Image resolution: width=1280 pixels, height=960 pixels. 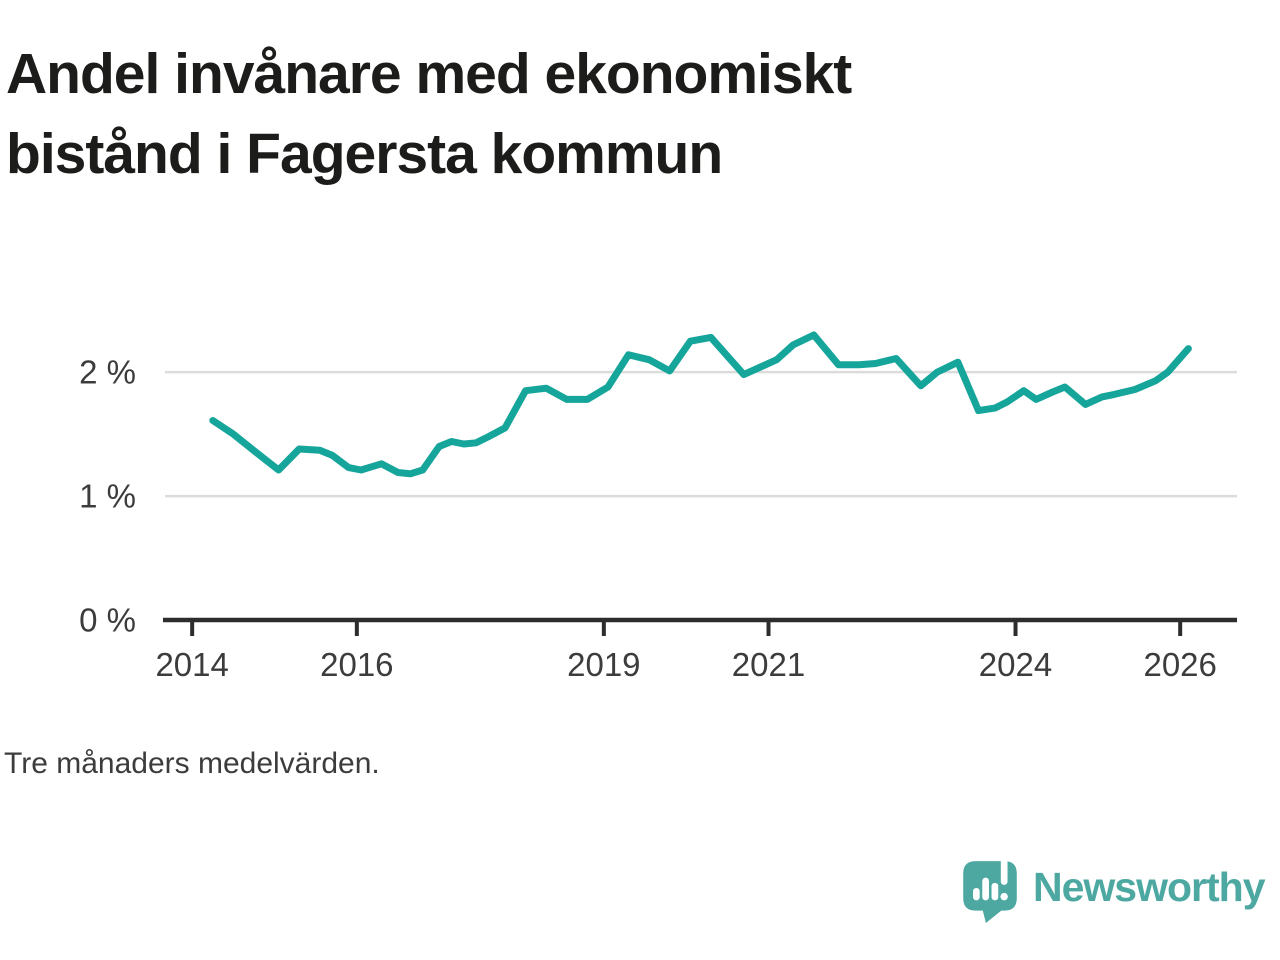 I want to click on exclamation-dot-icon, so click(x=1004, y=896).